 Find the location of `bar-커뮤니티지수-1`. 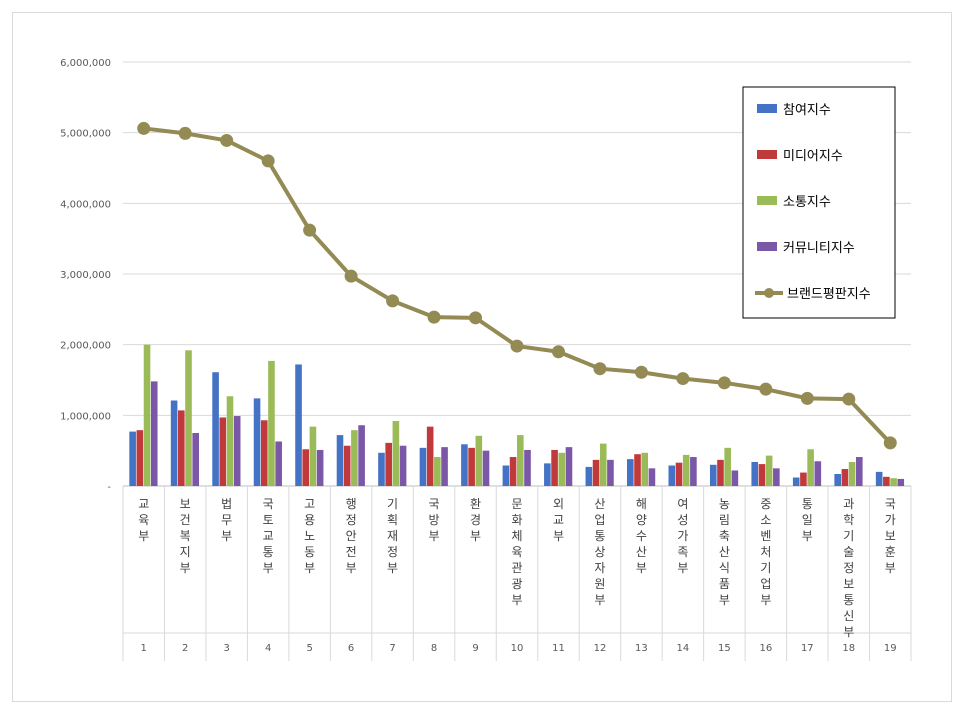

bar-커뮤니티지수-1 is located at coordinates (154, 433).